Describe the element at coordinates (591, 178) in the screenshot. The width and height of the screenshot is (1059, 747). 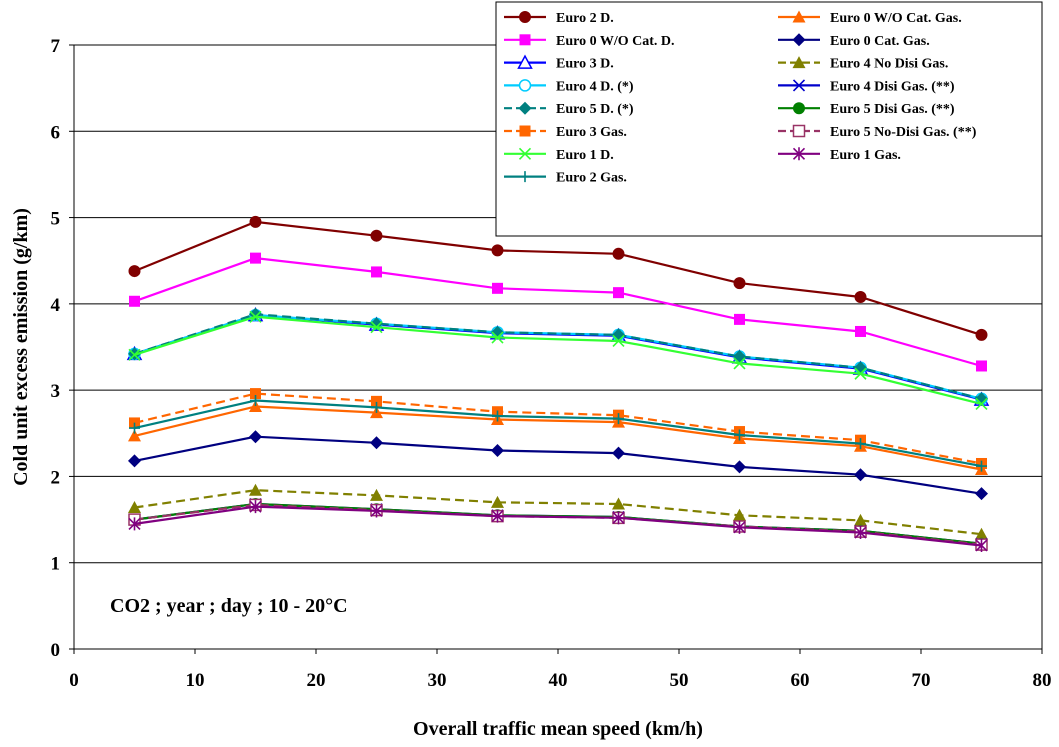
I see `legend-label: Euro 2 Gas.` at that location.